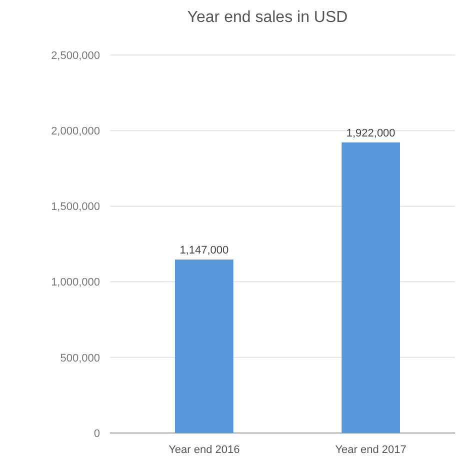 Image resolution: width=467 pixels, height=468 pixels. Describe the element at coordinates (204, 250) in the screenshot. I see `data-label: 1,147,000` at that location.